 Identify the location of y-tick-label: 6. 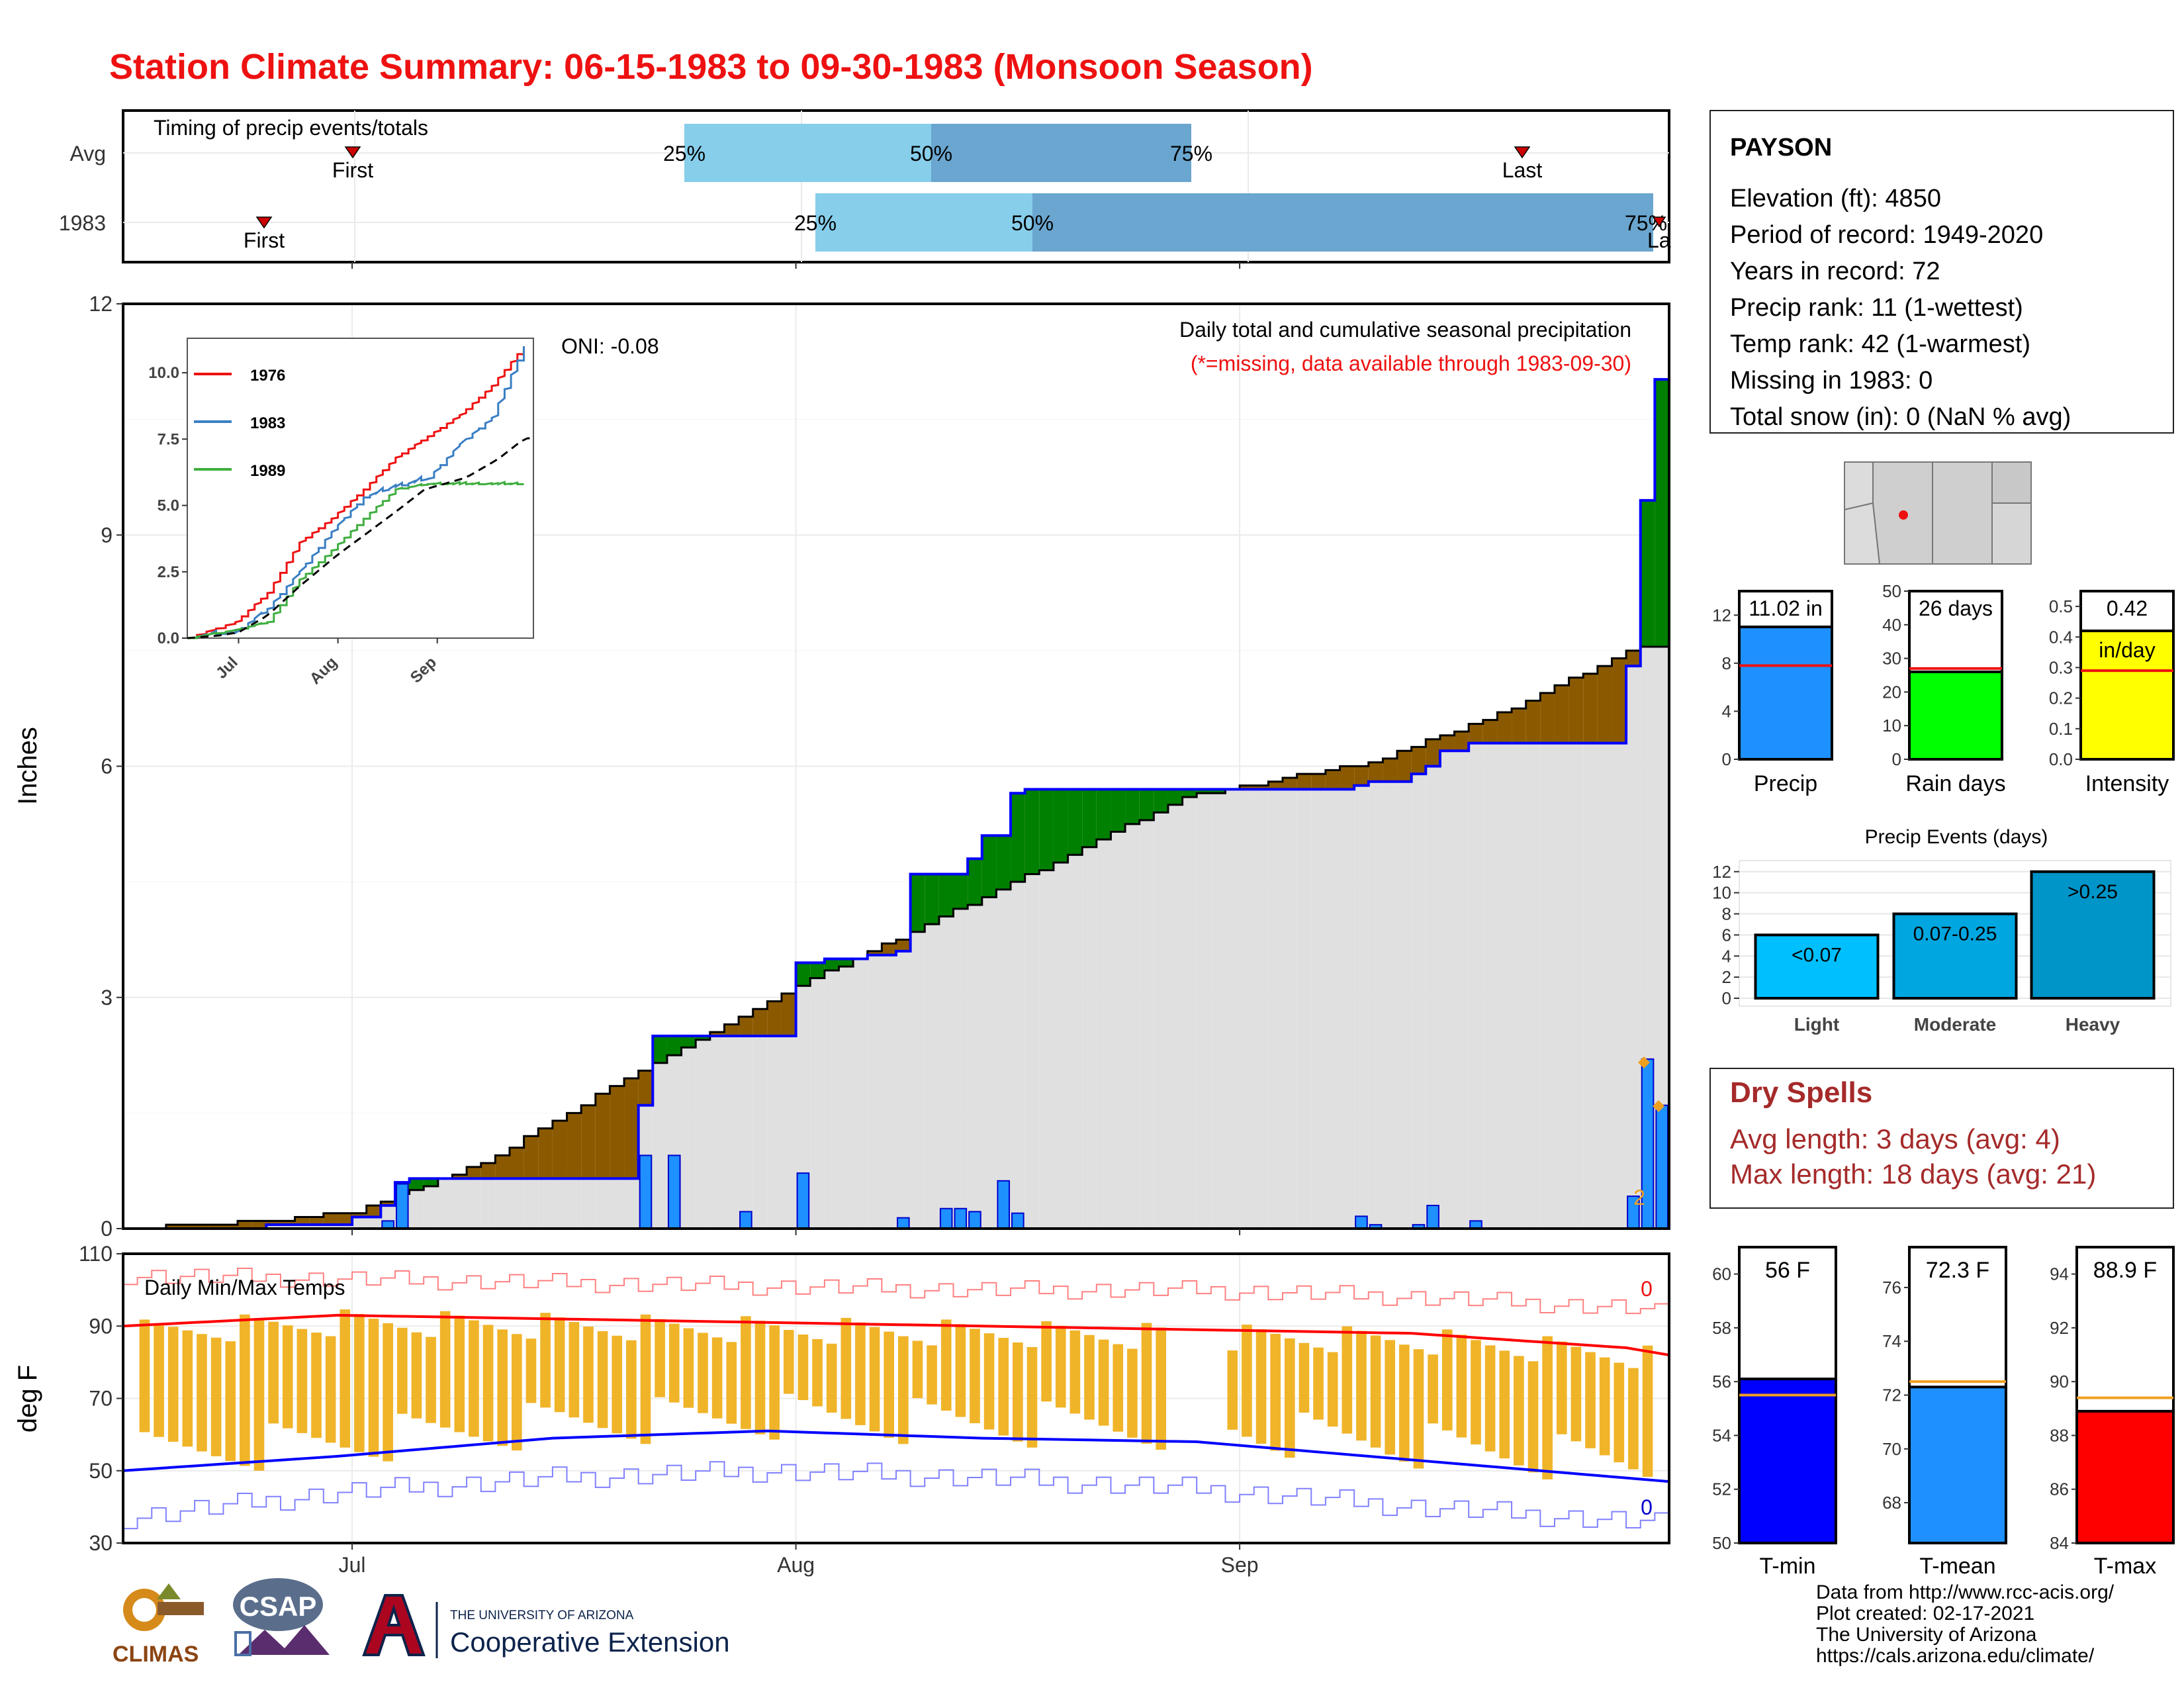
(107, 766).